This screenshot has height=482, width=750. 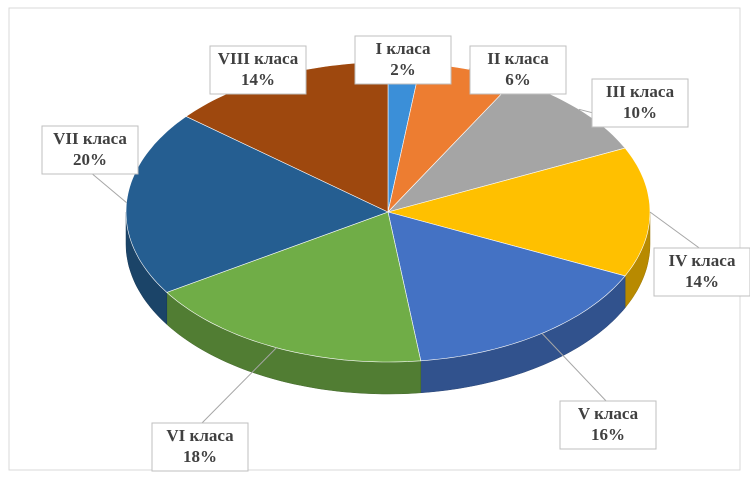 I want to click on category-label: II класа, so click(x=518, y=58).